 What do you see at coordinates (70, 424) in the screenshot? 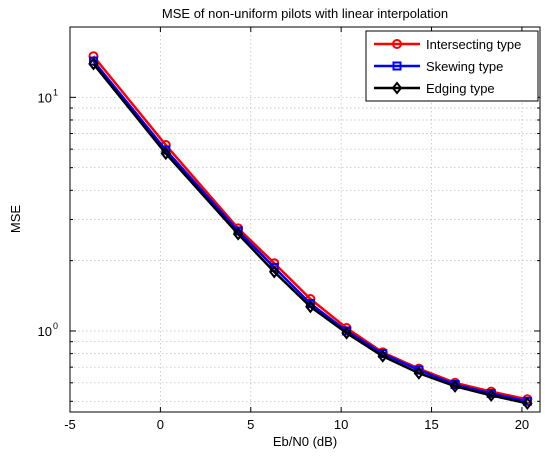
I see `x-tick-label: -5` at bounding box center [70, 424].